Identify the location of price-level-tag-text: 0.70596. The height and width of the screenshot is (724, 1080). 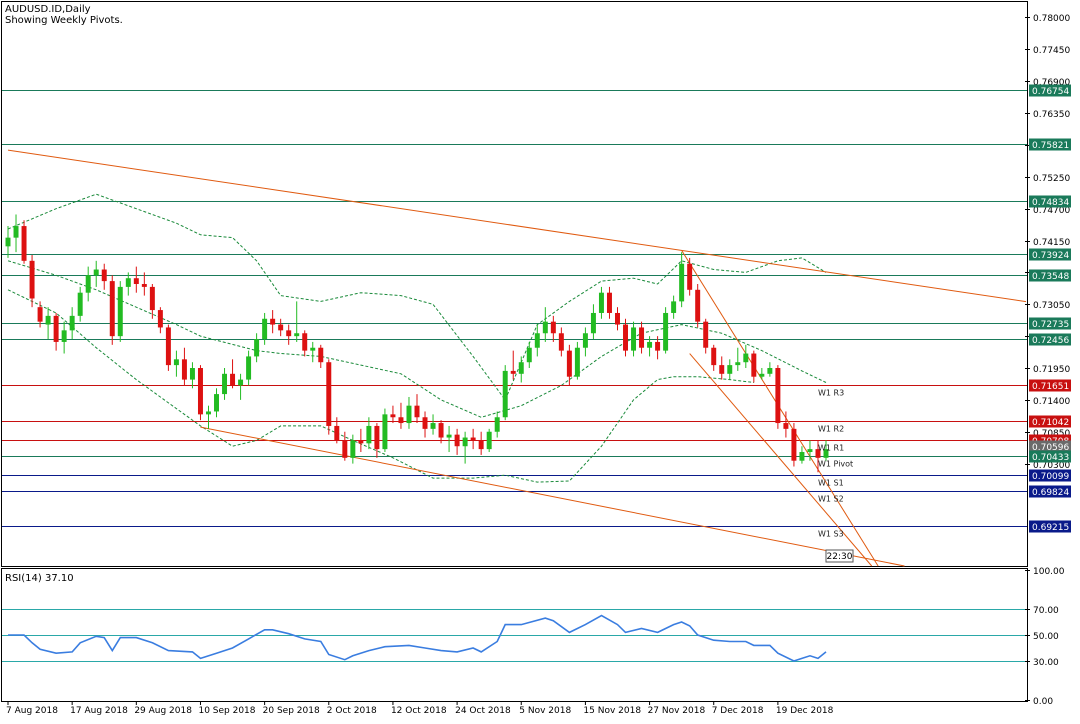
(1050, 448).